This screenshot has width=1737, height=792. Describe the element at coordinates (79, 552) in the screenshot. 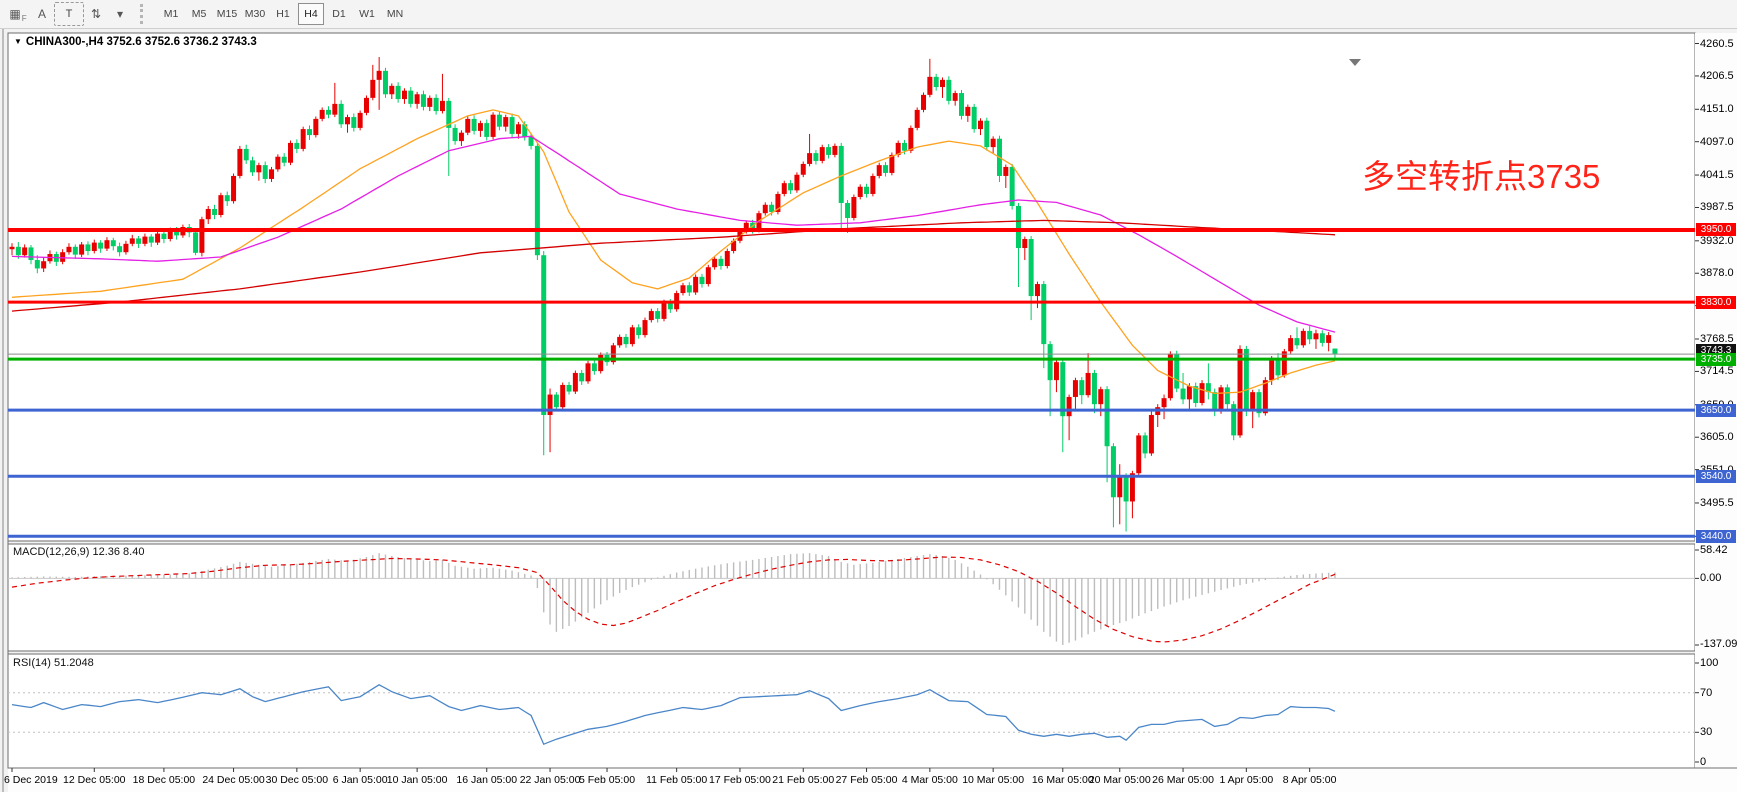

I see `macd-pane-label: MACD(12,26,9) 12.36 8.40` at that location.